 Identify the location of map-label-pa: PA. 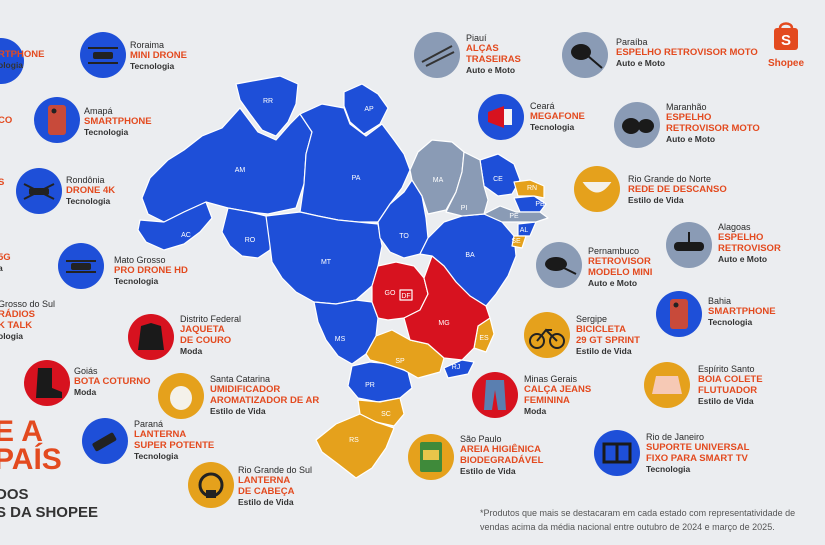
(356, 178).